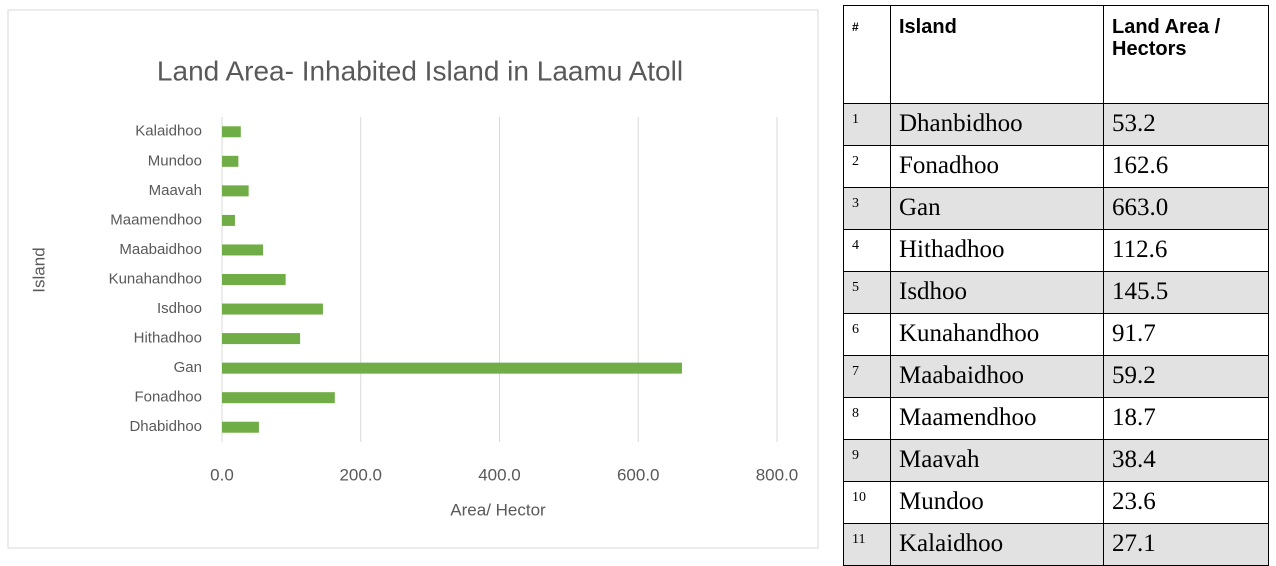 The width and height of the screenshot is (1276, 566). I want to click on table-row: 5 Isdhoo 145.5, so click(1056, 292).